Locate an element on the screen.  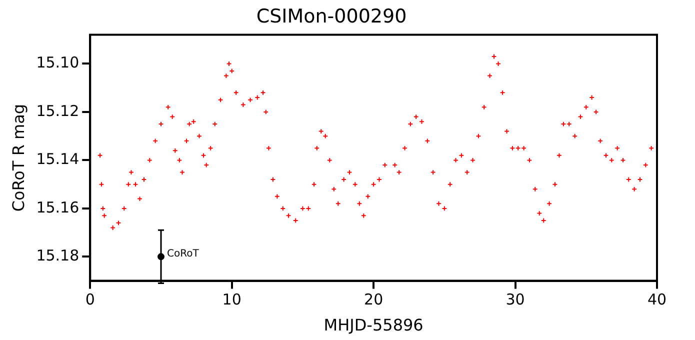
y-tick-label: 15.12 is located at coordinates (58, 111).